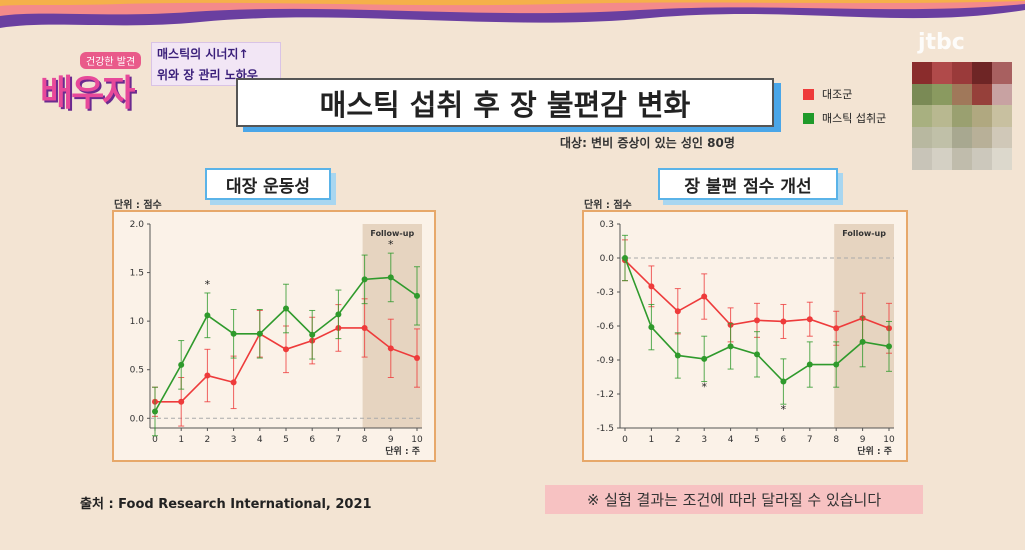  Describe the element at coordinates (138, 205) in the screenshot. I see `chart-1-ylabel: 단위 : 점수` at that location.